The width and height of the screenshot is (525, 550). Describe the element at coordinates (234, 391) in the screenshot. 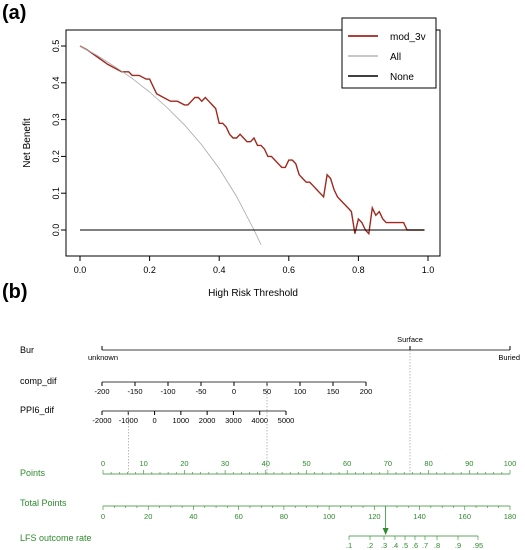

I see `comp-dif-tick-label: 0` at that location.